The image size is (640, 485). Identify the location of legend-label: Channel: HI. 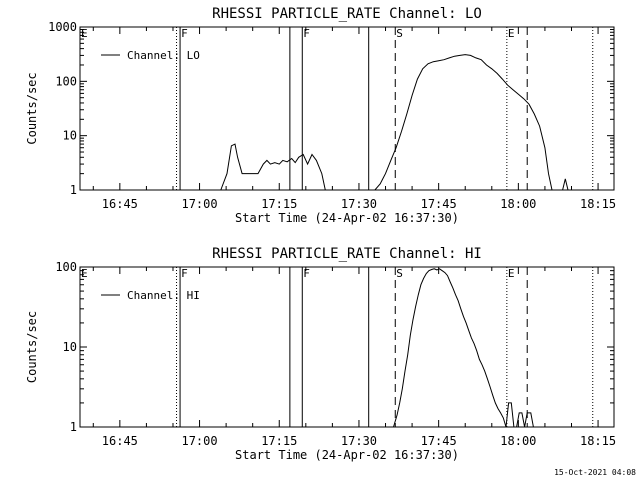
(163, 295).